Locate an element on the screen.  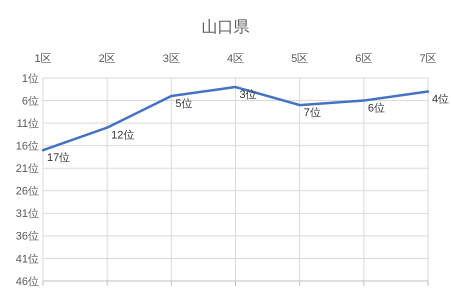
y-tick-label: 41位 is located at coordinates (27, 259).